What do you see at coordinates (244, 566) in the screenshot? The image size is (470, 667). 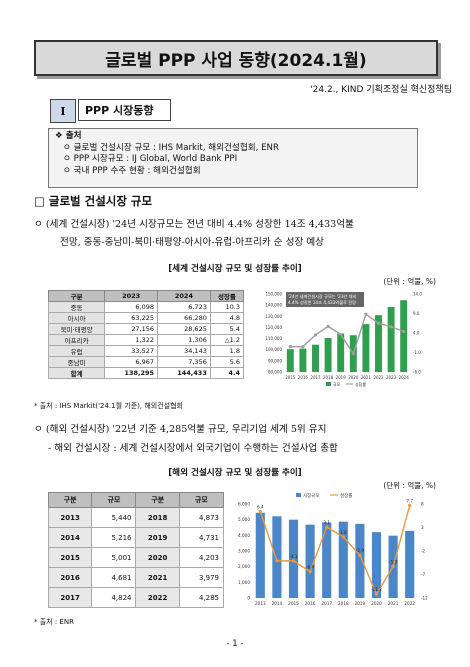 I see `y-tick-label: 2,000` at bounding box center [244, 566].